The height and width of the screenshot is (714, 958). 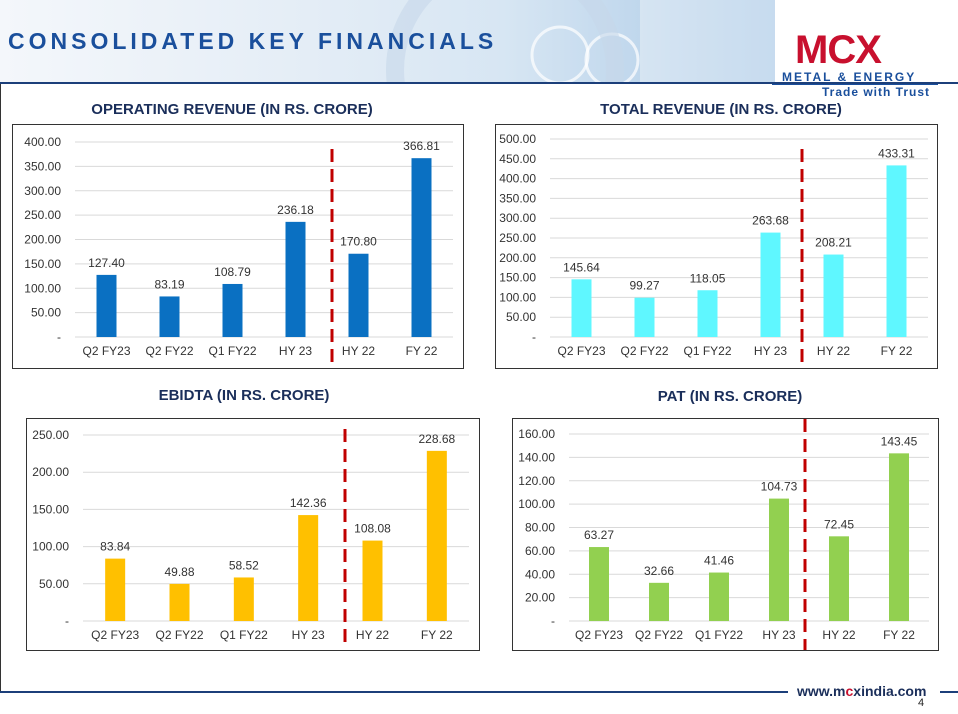 I want to click on y-tick-label: 350.00, so click(x=42, y=166).